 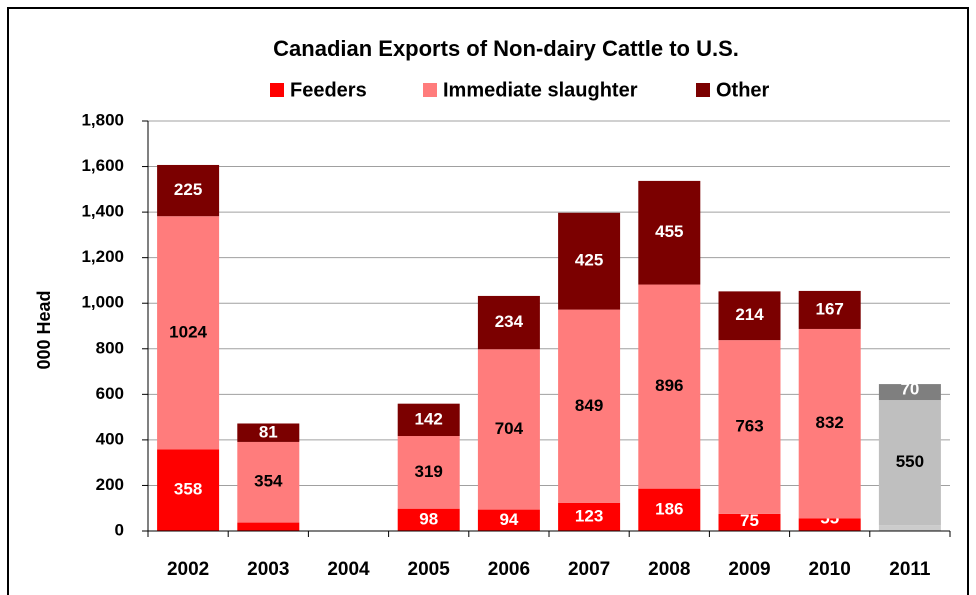 What do you see at coordinates (102, 165) in the screenshot?
I see `y-tick-label: 1,600` at bounding box center [102, 165].